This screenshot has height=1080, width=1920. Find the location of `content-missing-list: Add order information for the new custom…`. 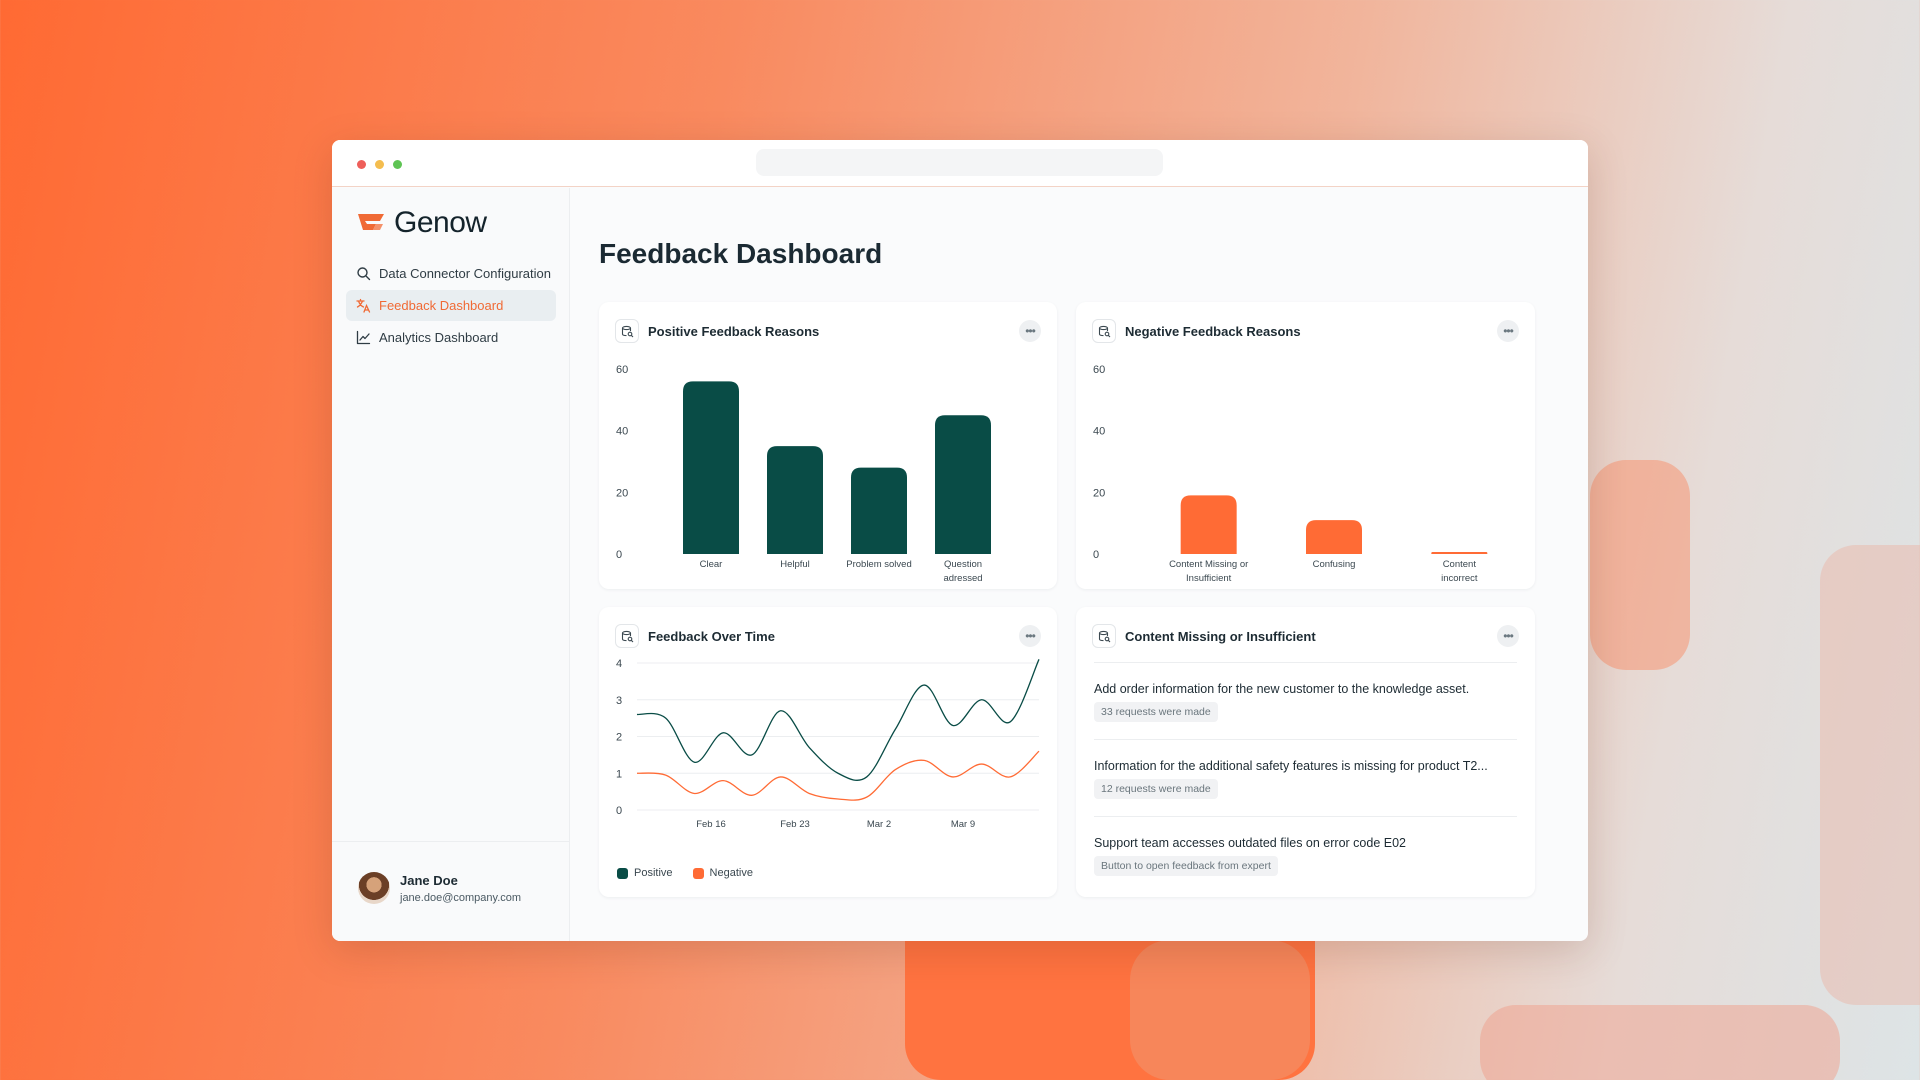

content-missing-list: Add order information for the new custom… is located at coordinates (1305, 777).